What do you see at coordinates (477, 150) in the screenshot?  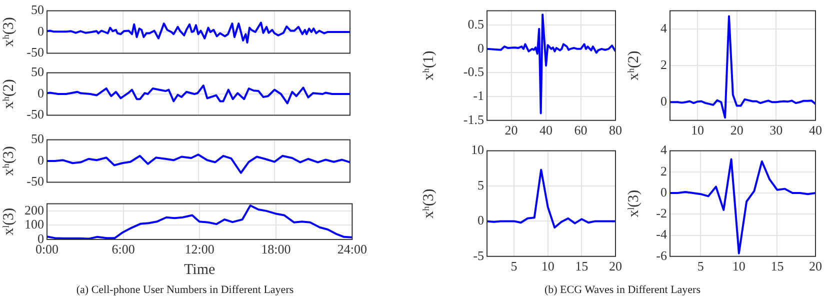 I see `y-tick-label: 10` at bounding box center [477, 150].